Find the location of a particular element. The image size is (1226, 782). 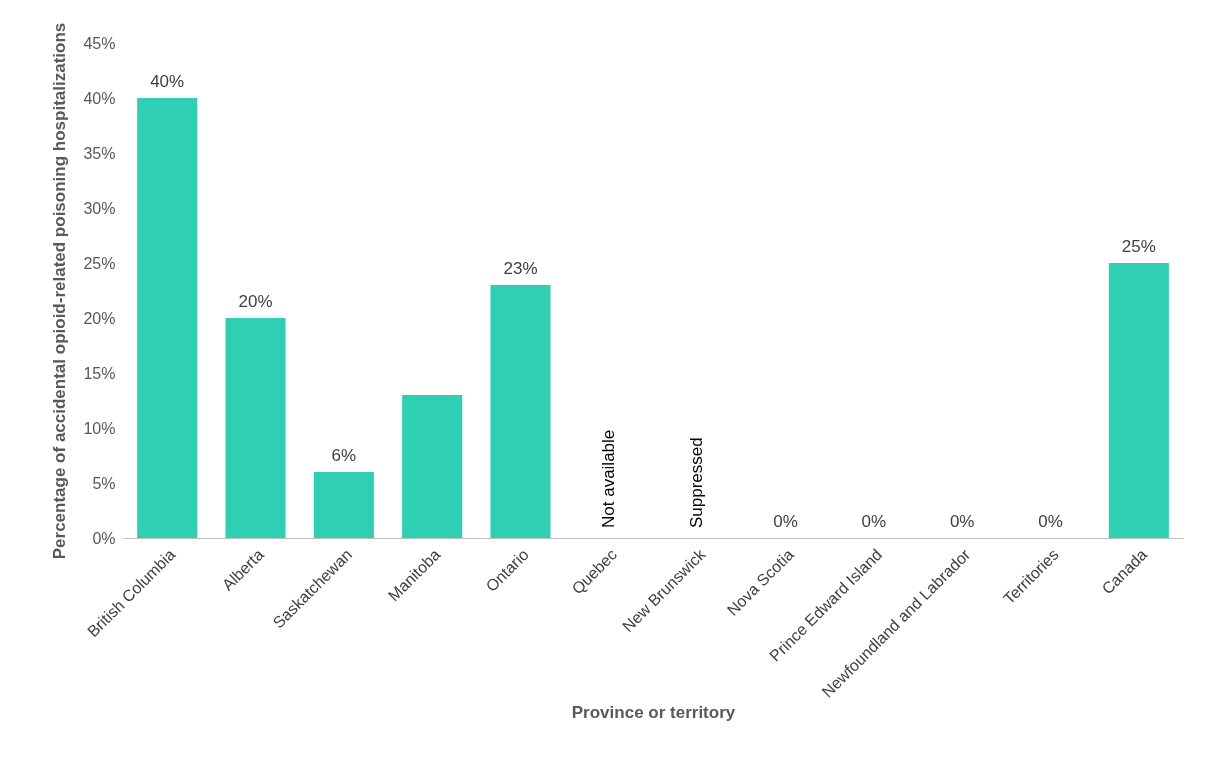

y-tick-label: 30% is located at coordinates (99, 208).